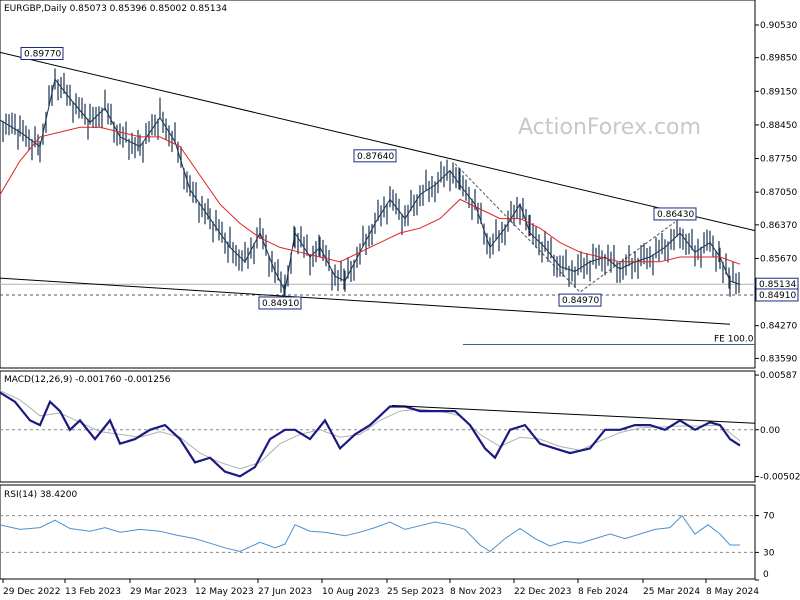 This screenshot has width=800, height=600. Describe the element at coordinates (415, 592) in the screenshot. I see `x-tick-label: 25 Sep 2023` at that location.